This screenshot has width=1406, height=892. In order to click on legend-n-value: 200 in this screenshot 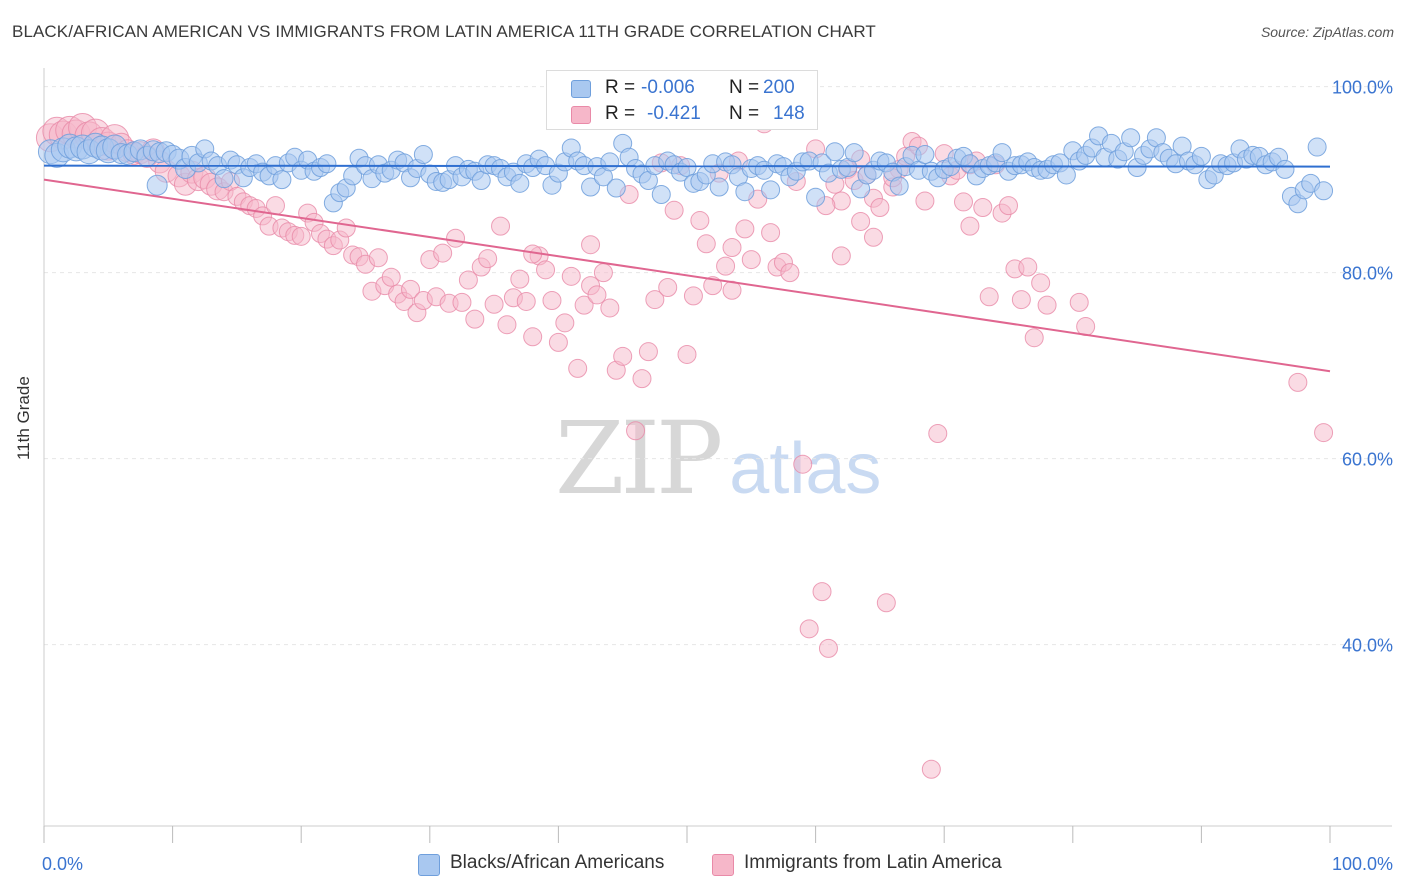, I will do `click(779, 87)`.